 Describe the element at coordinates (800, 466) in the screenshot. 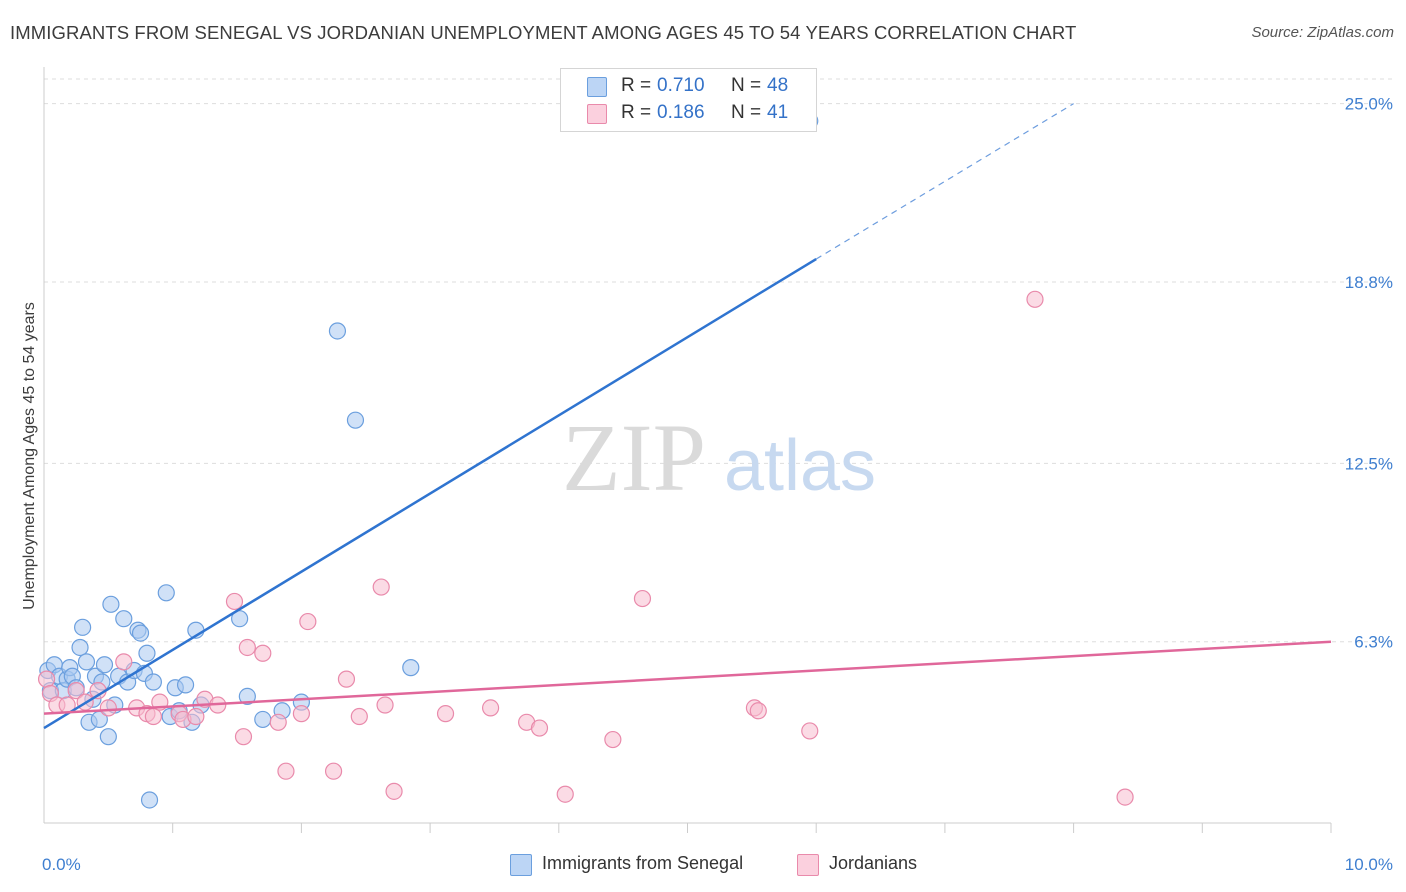

I see `watermark-atlas: atlas` at that location.